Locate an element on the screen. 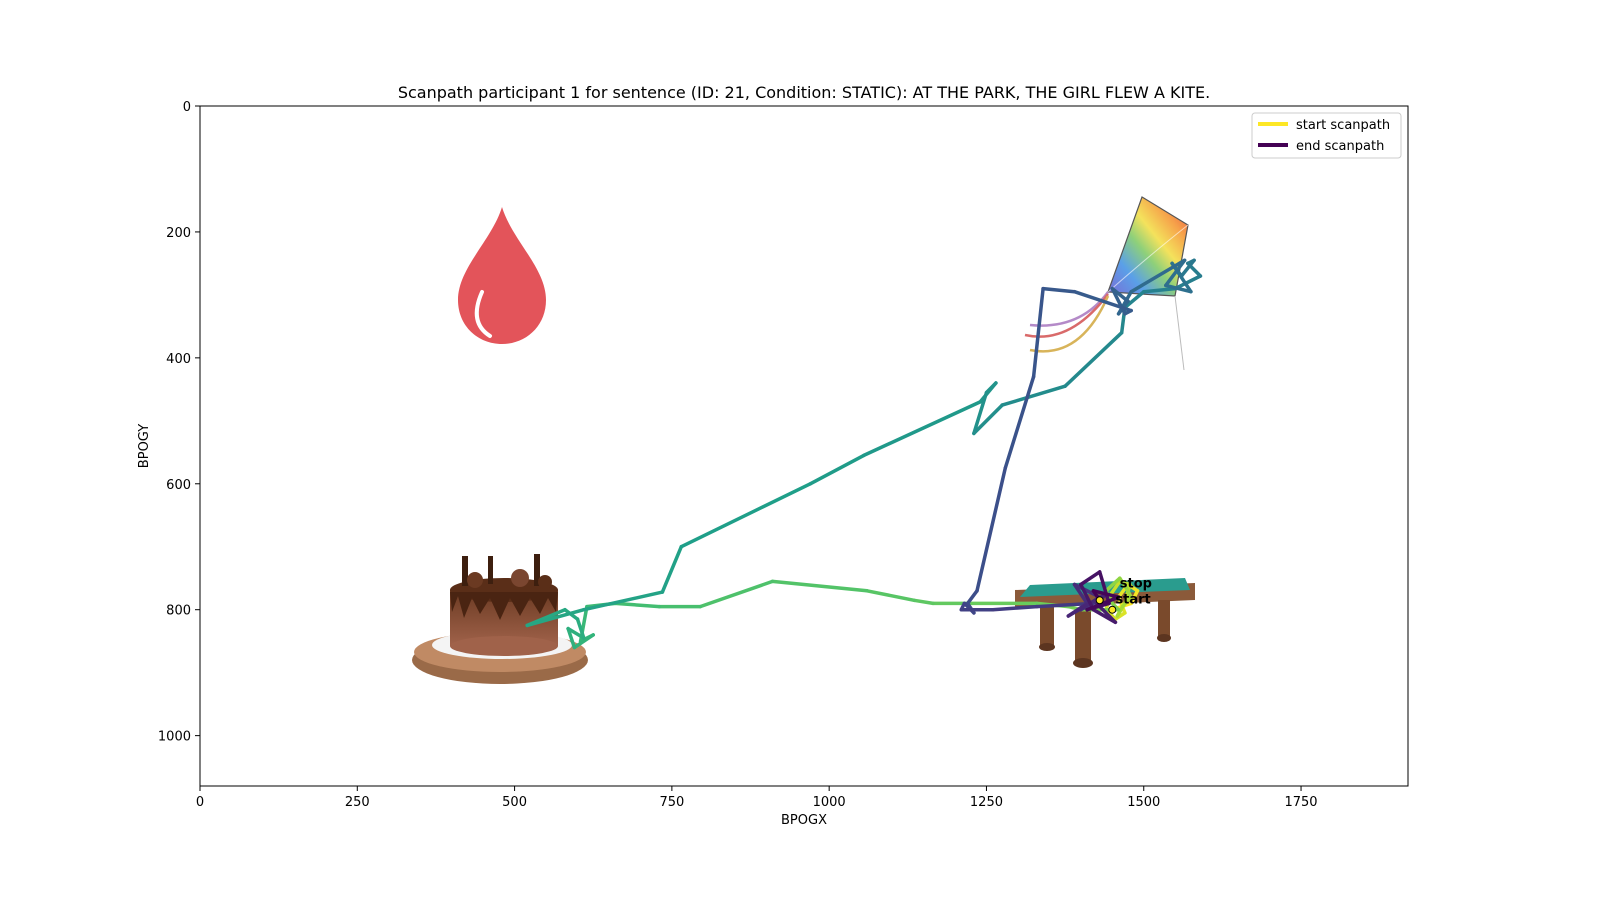 This screenshot has width=1600, height=900. y-tick-label: 200 is located at coordinates (178, 233).